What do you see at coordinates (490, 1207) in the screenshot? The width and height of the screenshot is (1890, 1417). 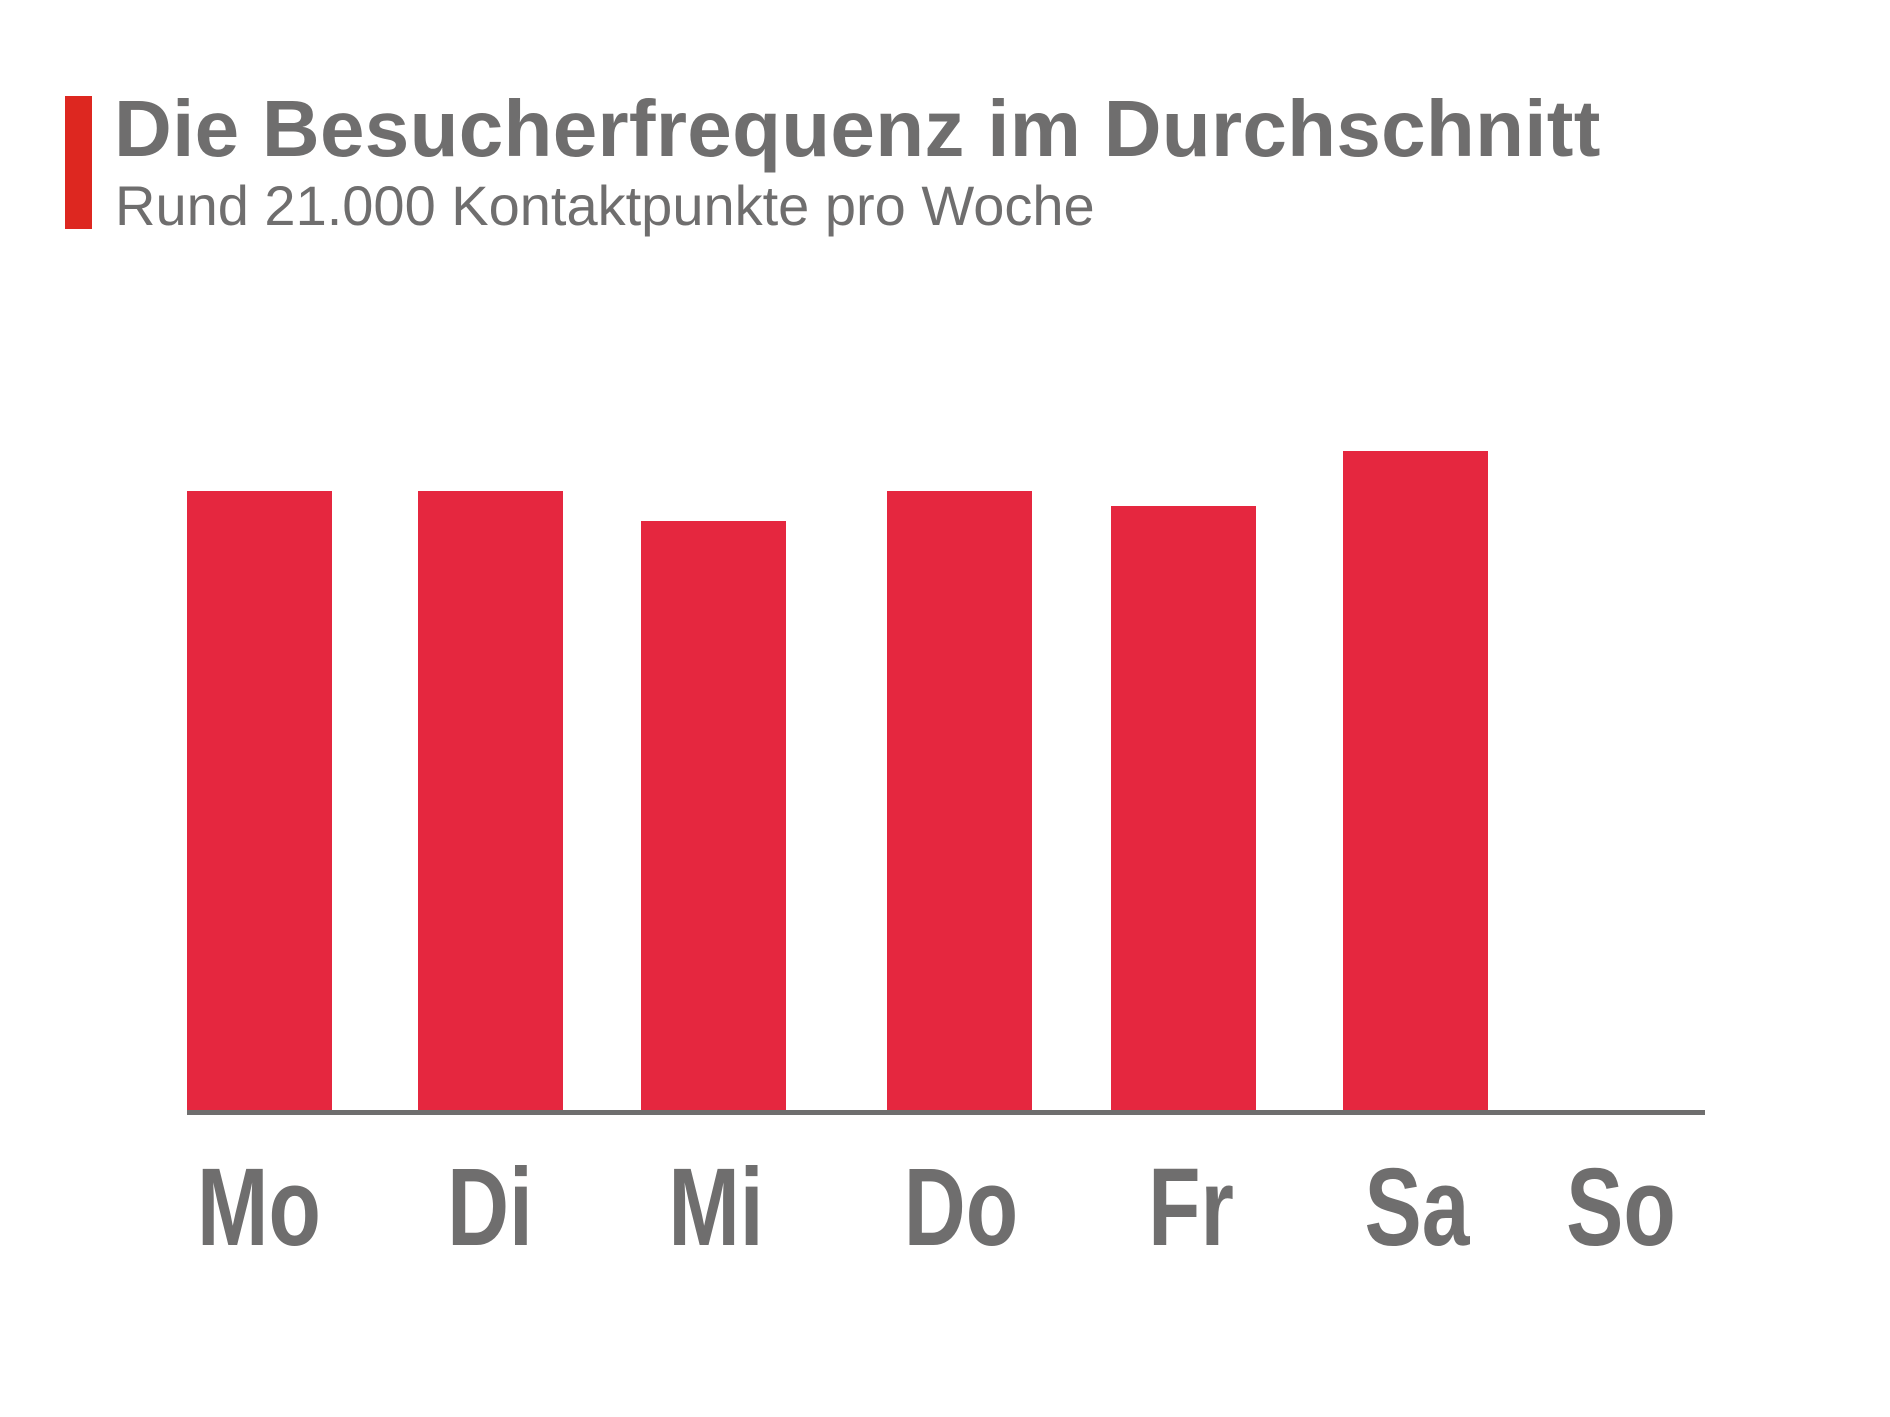 I see `x-label-di: Di` at bounding box center [490, 1207].